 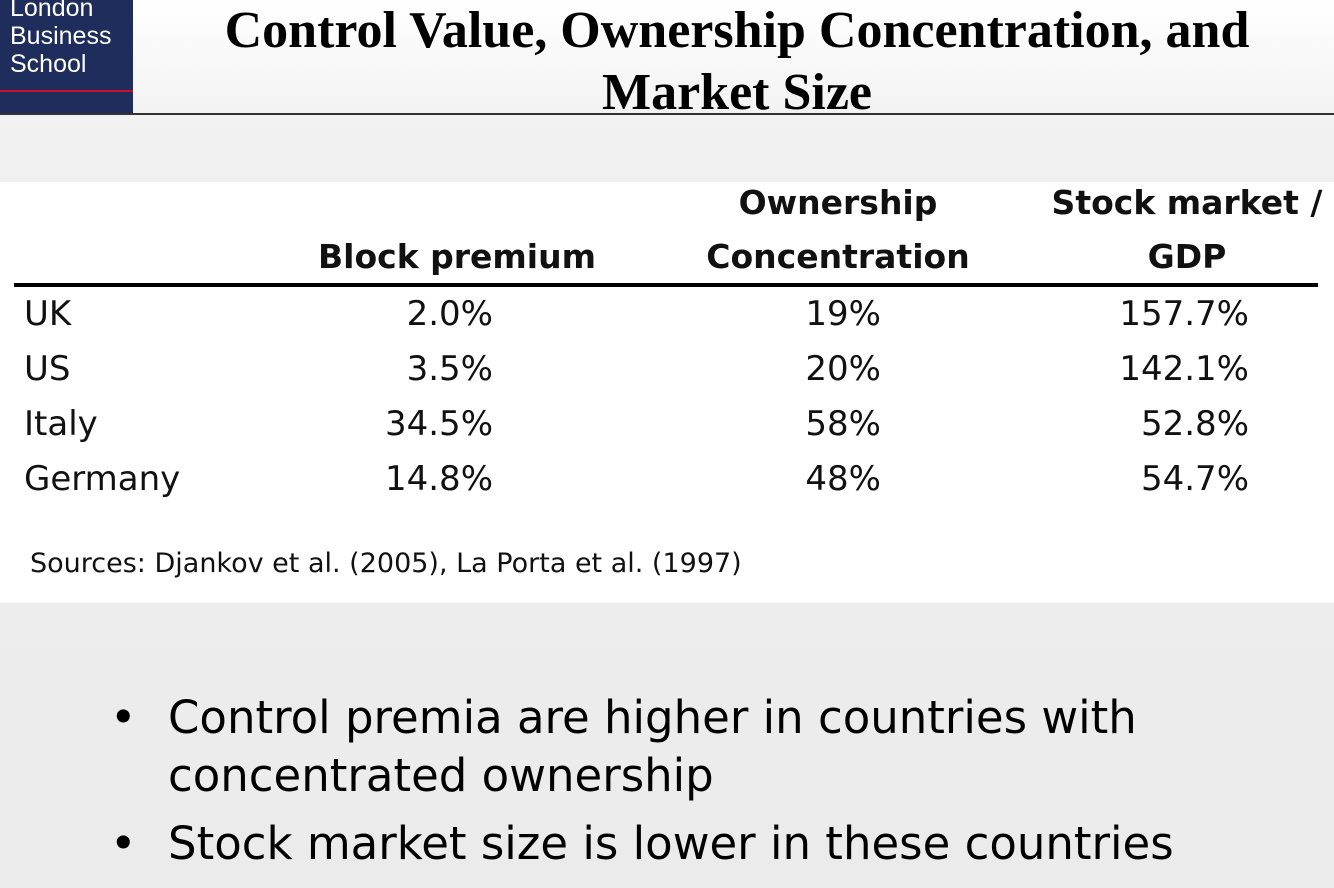 I want to click on table-cell: 157.7%, so click(x=1184, y=314).